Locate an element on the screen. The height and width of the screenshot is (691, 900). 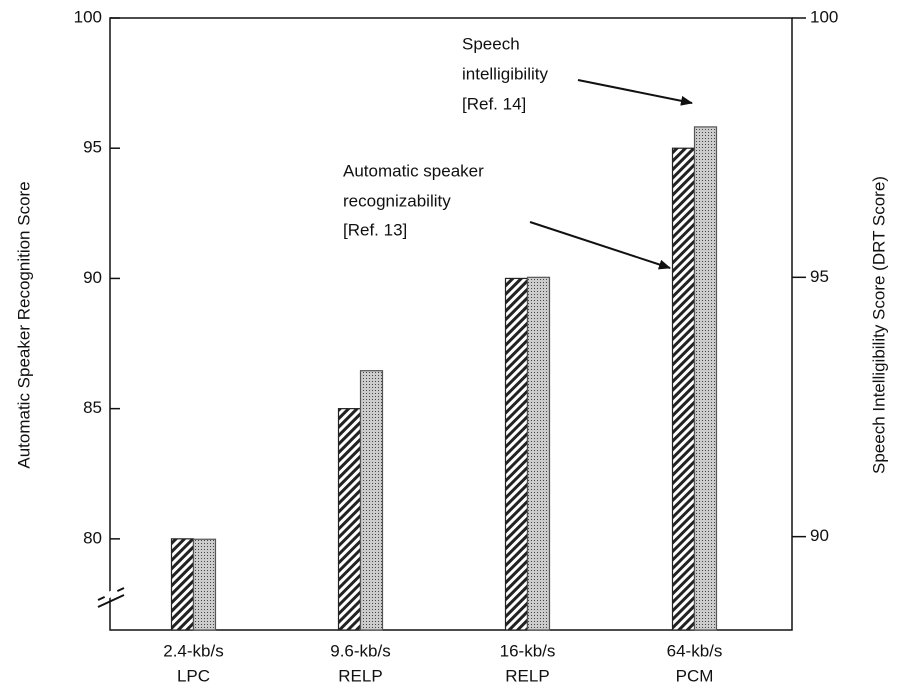
y2-tick-label: 100 is located at coordinates (824, 16).